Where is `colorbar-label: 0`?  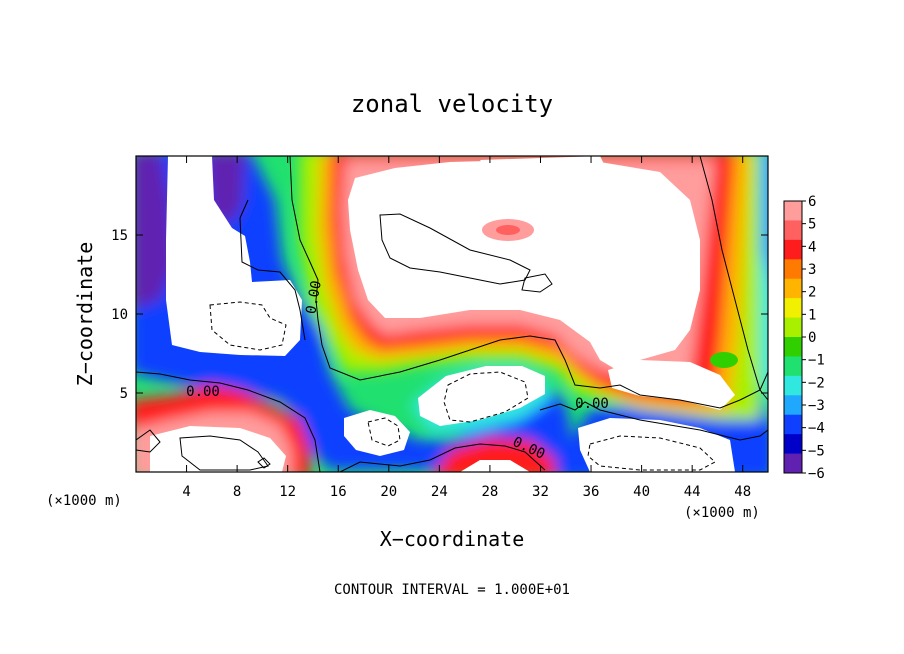 colorbar-label: 0 is located at coordinates (812, 338).